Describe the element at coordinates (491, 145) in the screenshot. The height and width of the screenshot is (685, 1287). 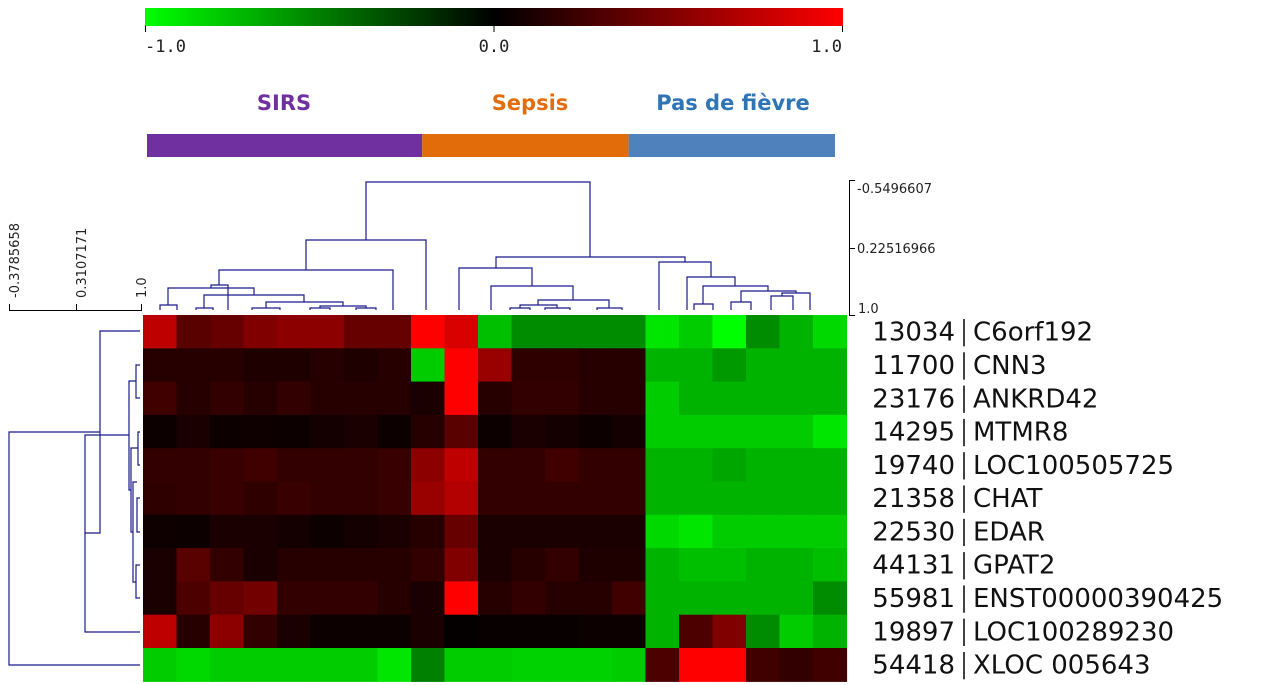
I see `group-color-bar` at that location.